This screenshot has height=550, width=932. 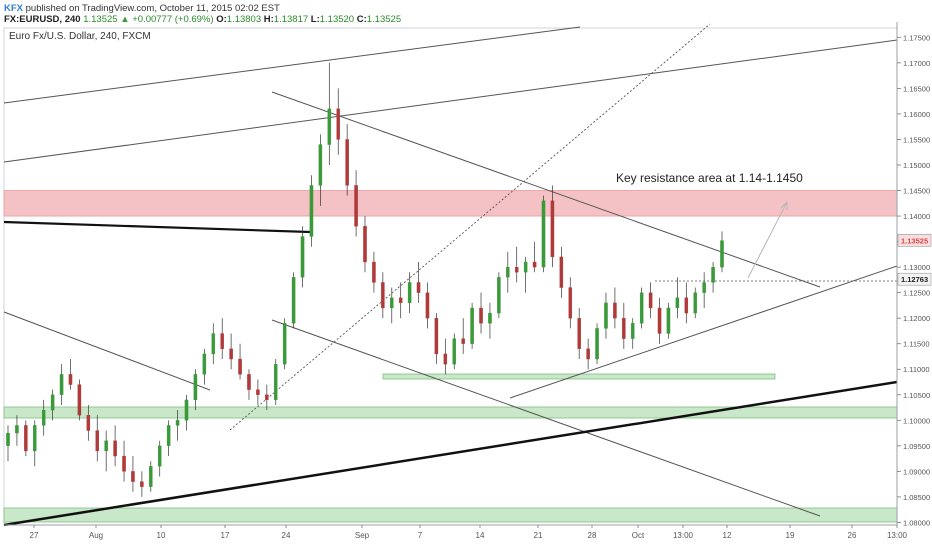 What do you see at coordinates (362, 535) in the screenshot?
I see `x-tick-label: Sep` at bounding box center [362, 535].